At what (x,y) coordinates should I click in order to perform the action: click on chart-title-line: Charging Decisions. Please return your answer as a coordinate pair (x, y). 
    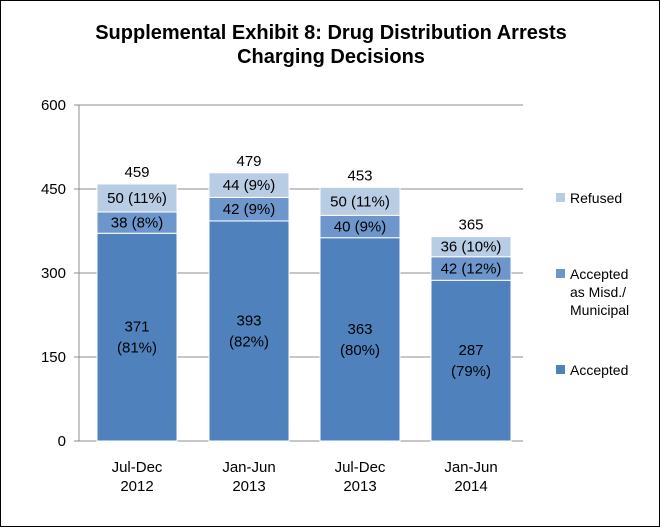
    Looking at the image, I should click on (331, 57).